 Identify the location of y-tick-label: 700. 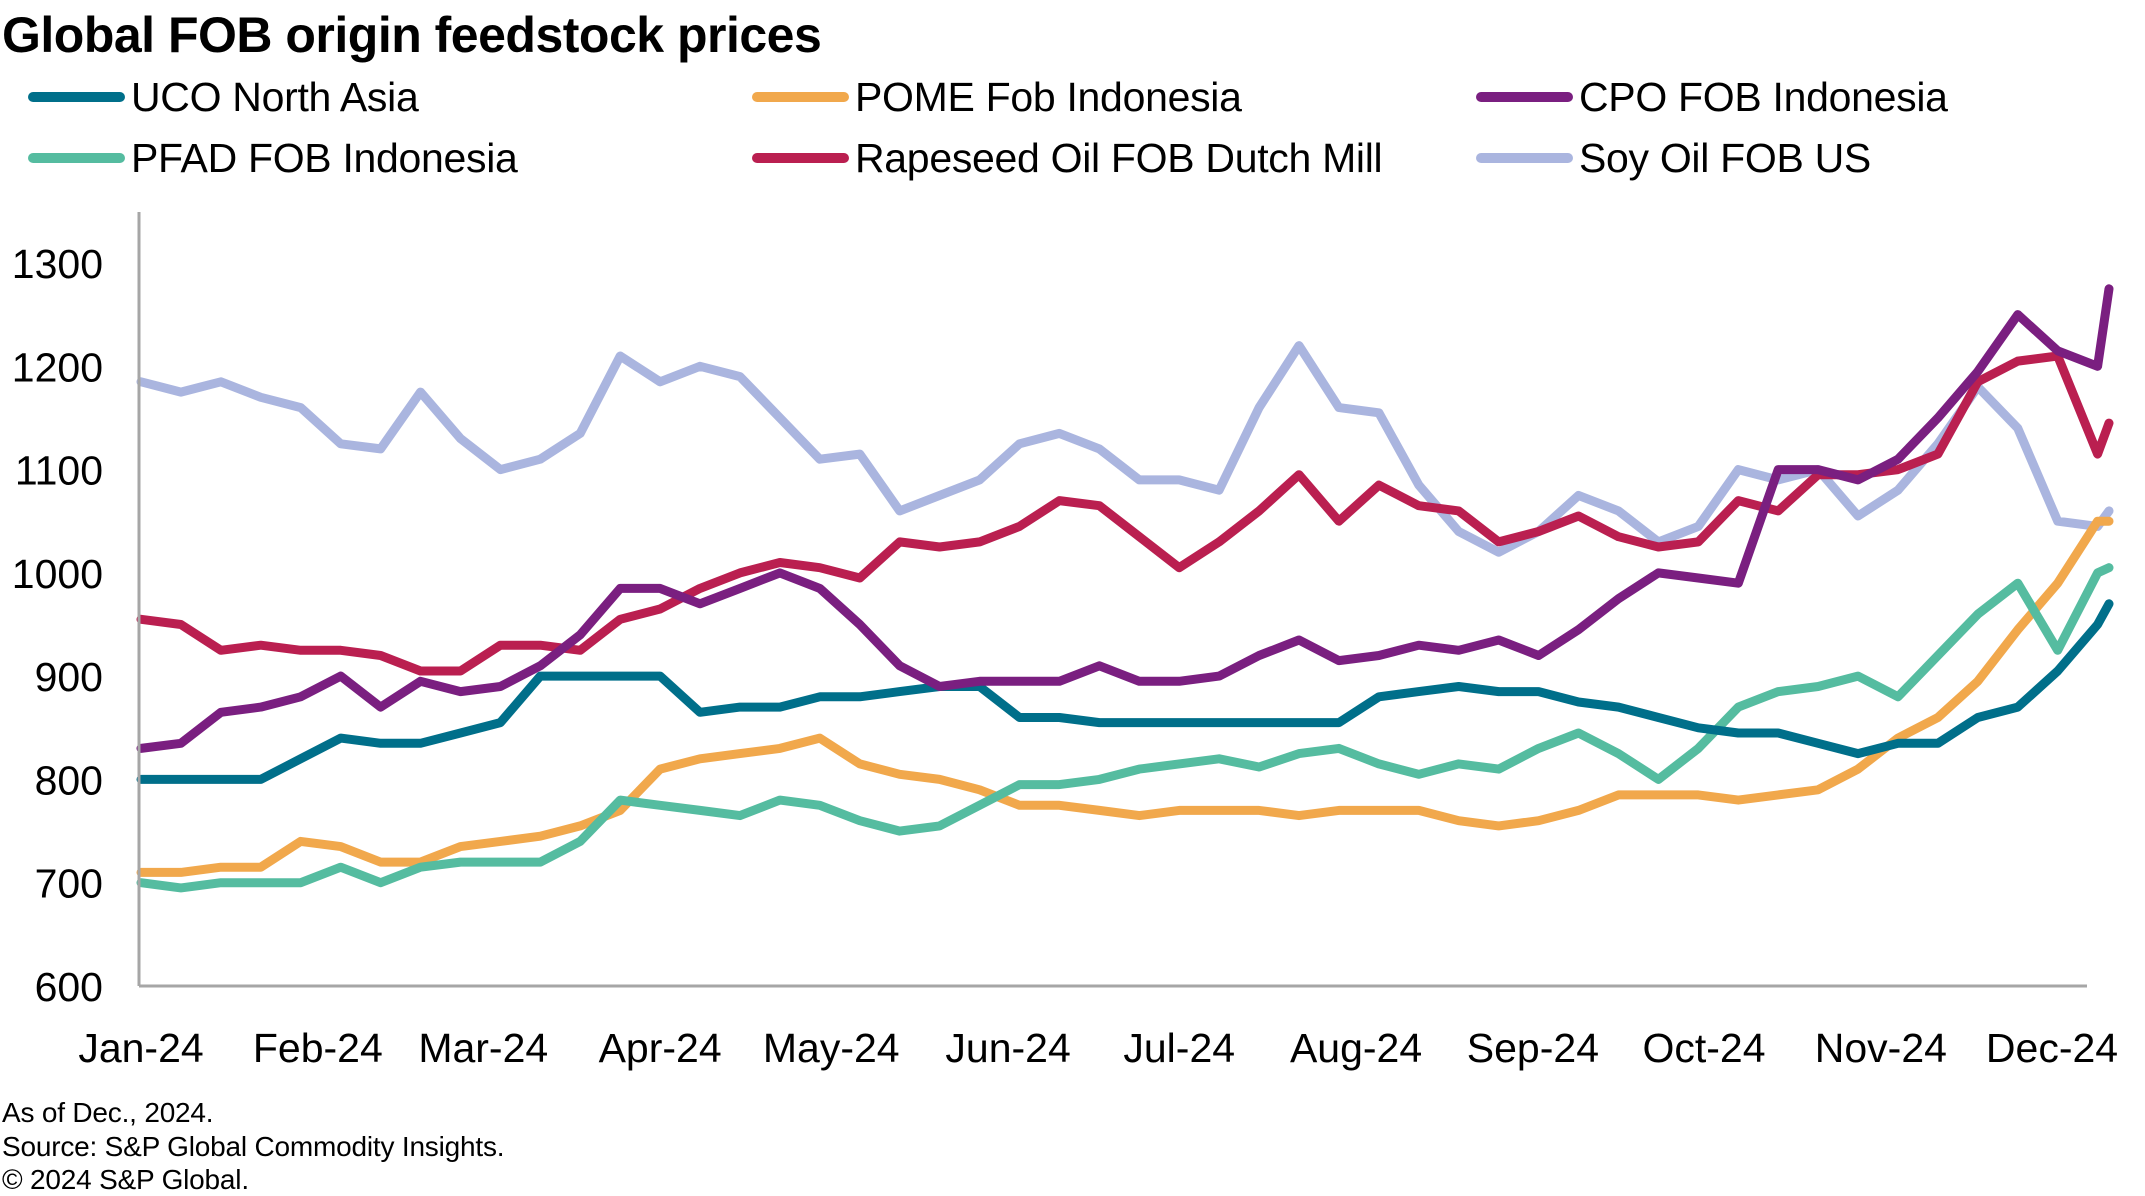
(69, 884).